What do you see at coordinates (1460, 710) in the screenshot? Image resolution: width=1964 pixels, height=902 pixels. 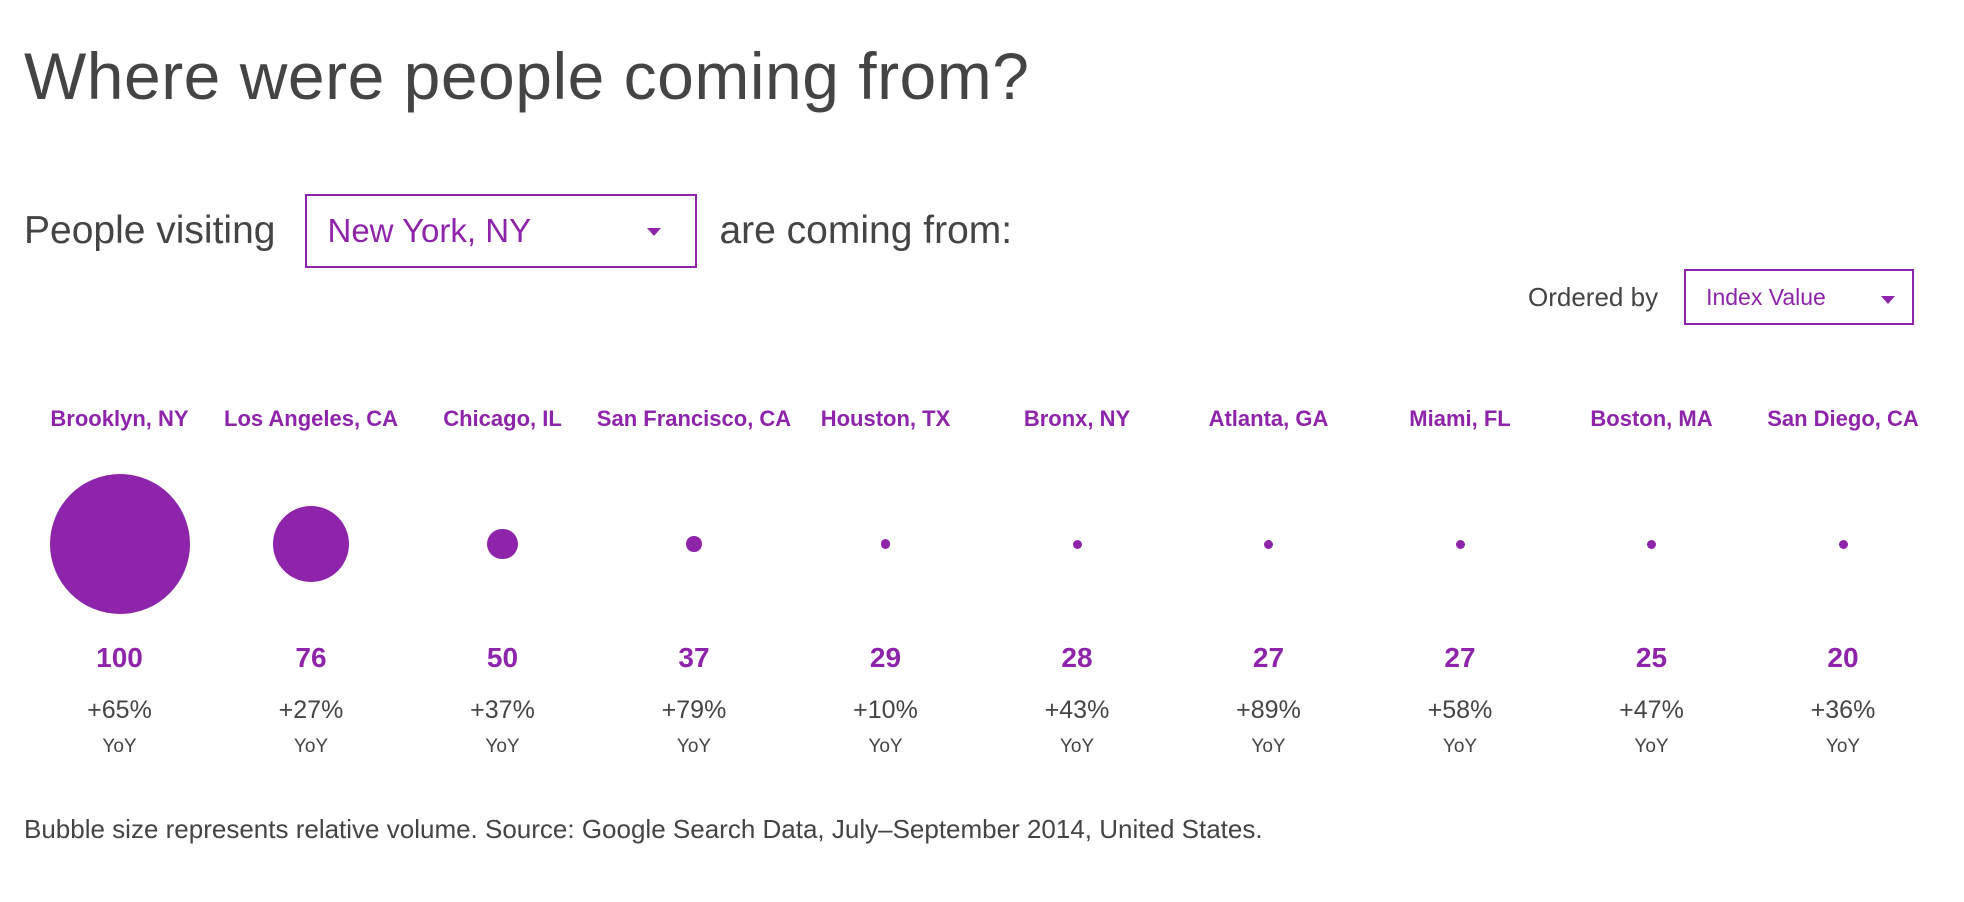 I see `yoy-change: +58%` at bounding box center [1460, 710].